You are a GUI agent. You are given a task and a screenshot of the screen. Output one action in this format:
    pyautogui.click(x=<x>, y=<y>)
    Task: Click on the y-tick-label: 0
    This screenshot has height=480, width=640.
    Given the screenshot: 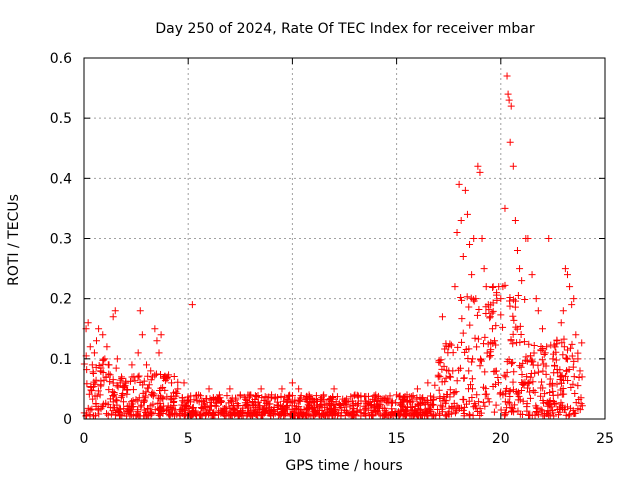 What is the action you would take?
    pyautogui.click(x=67, y=420)
    